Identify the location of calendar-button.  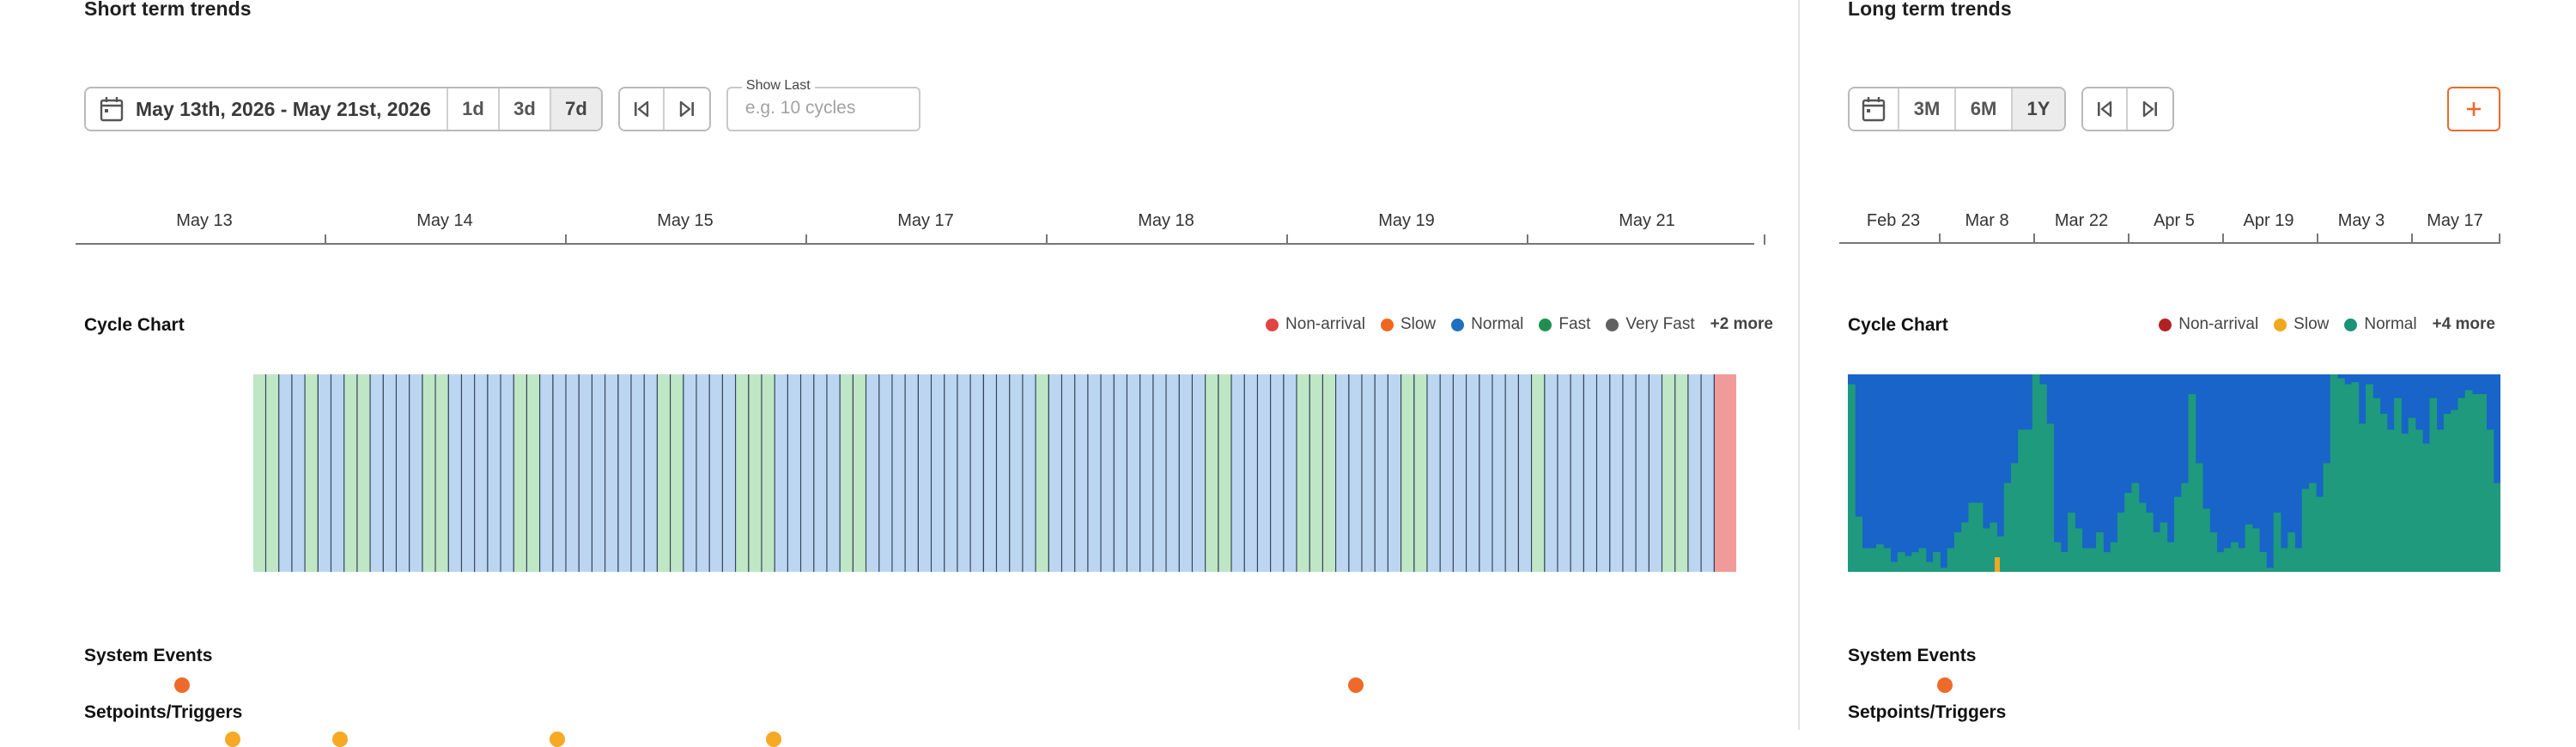
(1874, 109).